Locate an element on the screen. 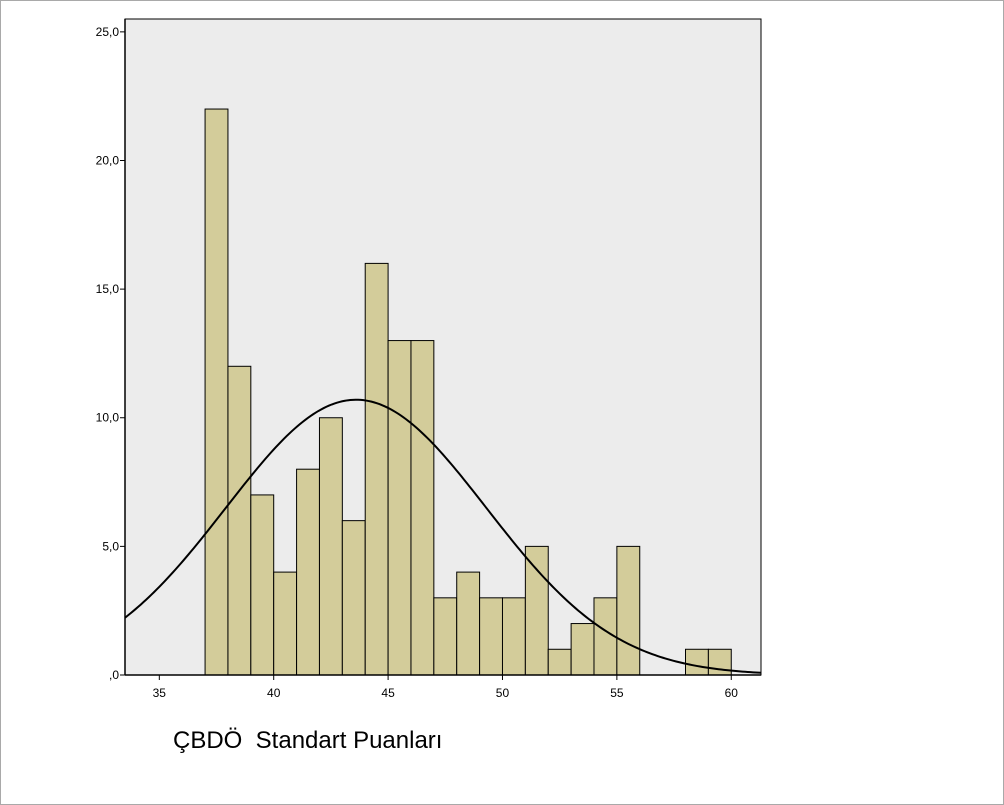 Image resolution: width=1004 pixels, height=805 pixels. x-tick-label: 45 is located at coordinates (388, 693).